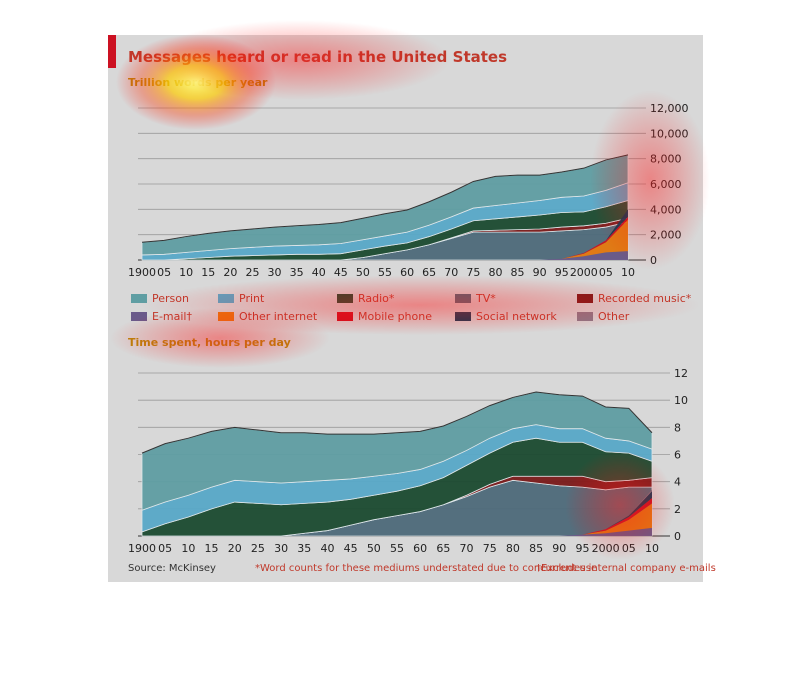 The image size is (810, 676). What do you see at coordinates (669, 133) in the screenshot?
I see `y-tick-label: 10,000` at bounding box center [669, 133].